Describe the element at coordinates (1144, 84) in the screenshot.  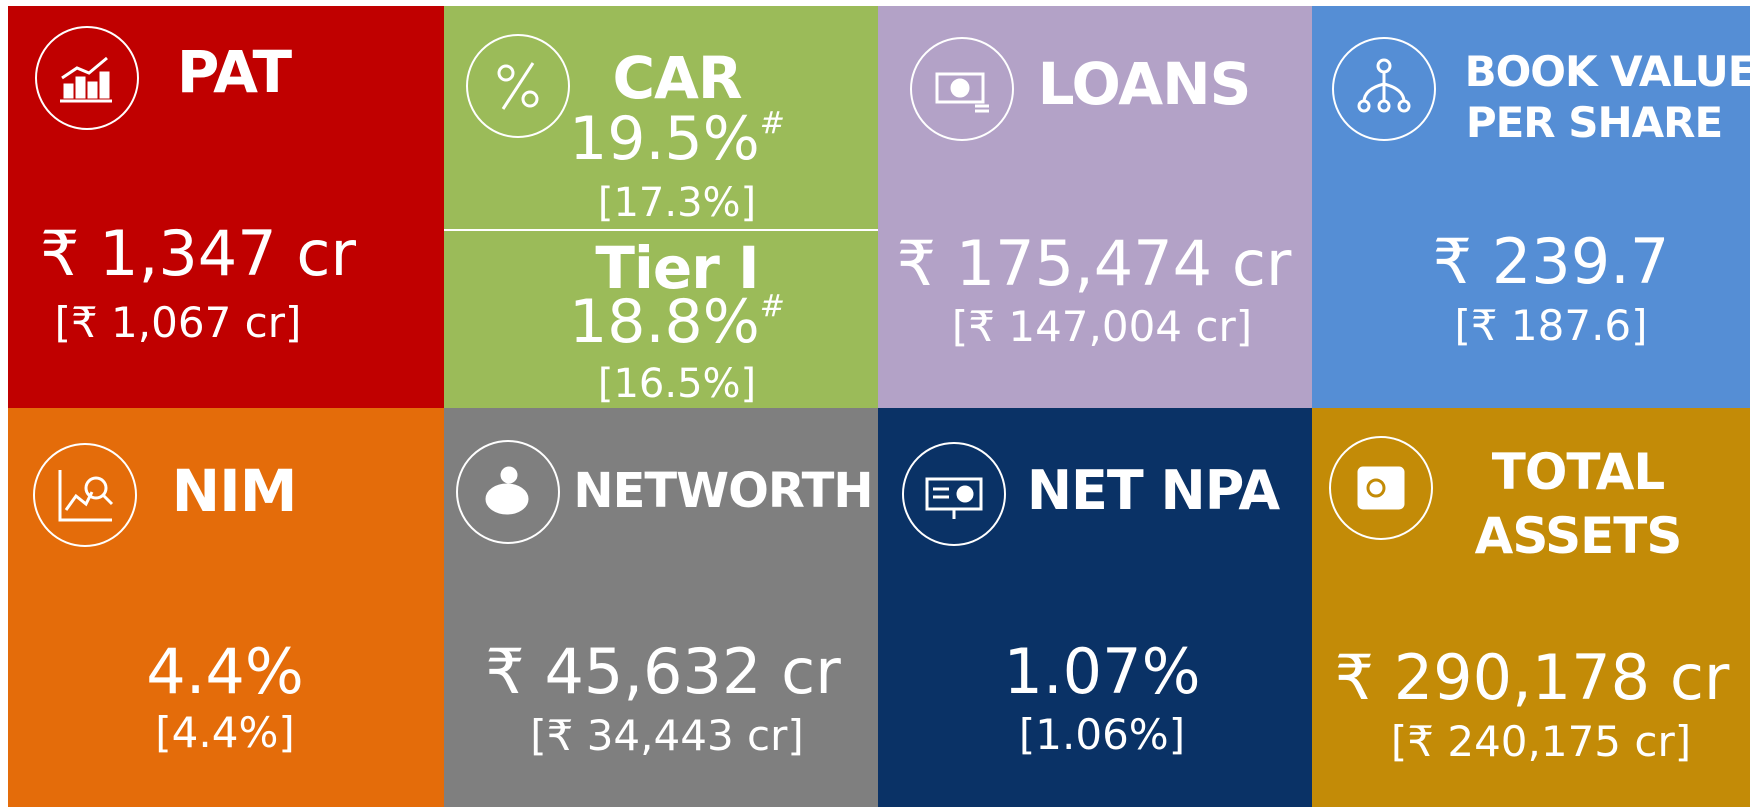
I see `tile-title: LOANS` at that location.